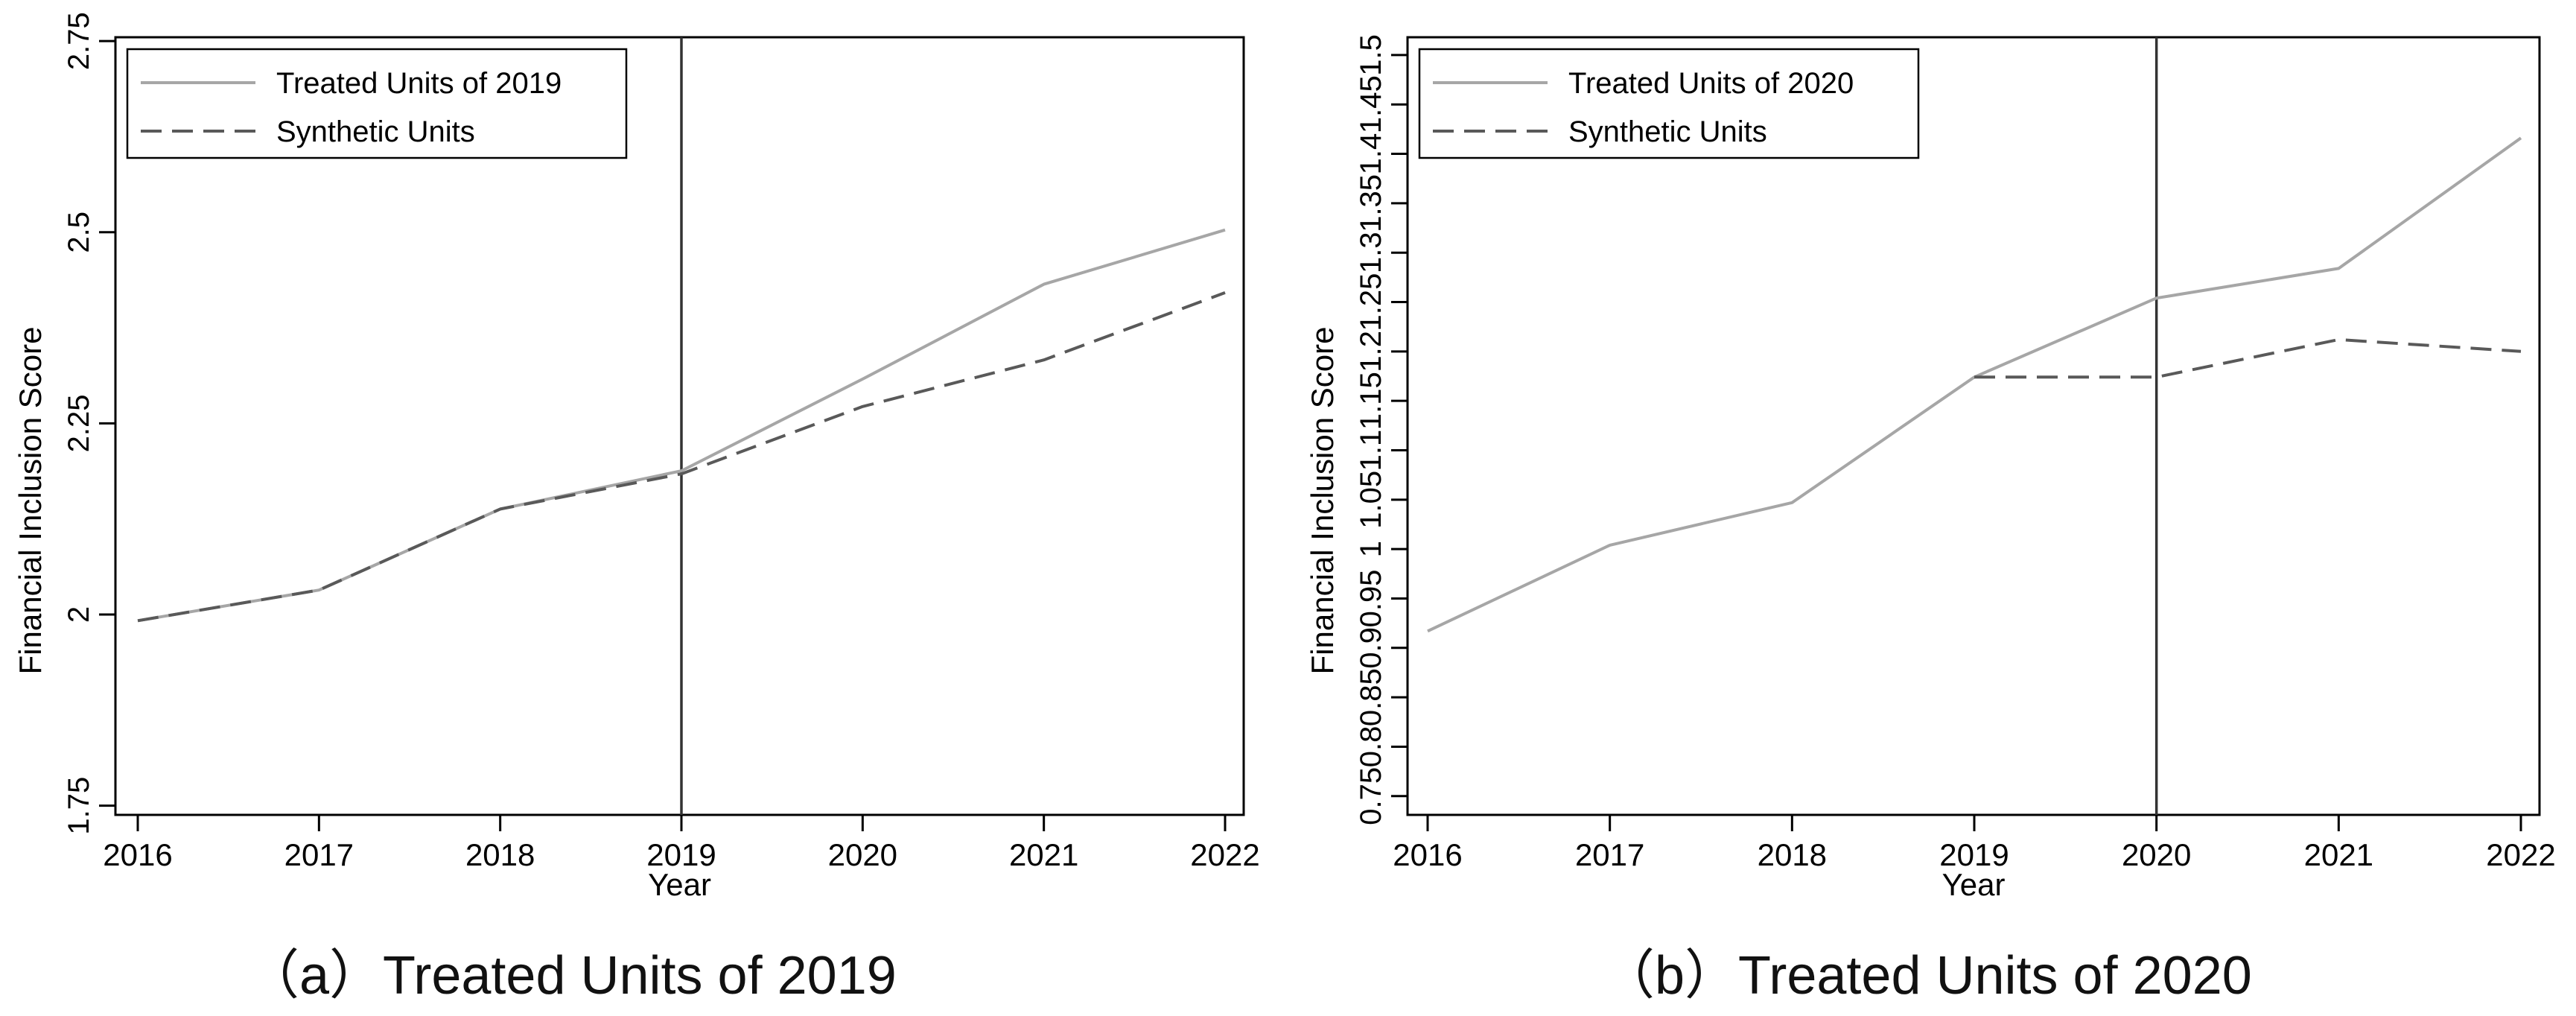 The image size is (2576, 1016). What do you see at coordinates (1371, 351) in the screenshot?
I see `y-tick-label: 1.2` at bounding box center [1371, 351].